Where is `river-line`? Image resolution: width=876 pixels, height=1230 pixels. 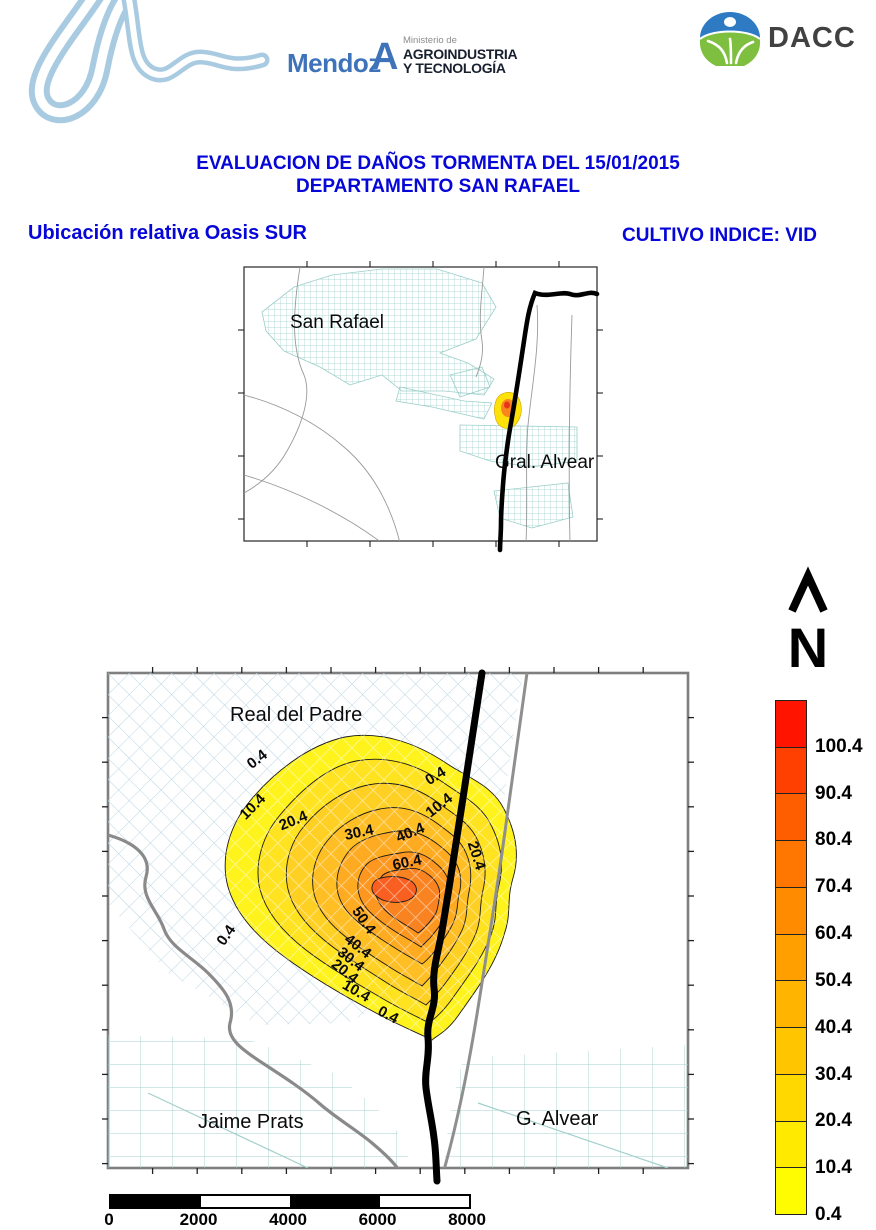 river-line is located at coordinates (254, 1000).